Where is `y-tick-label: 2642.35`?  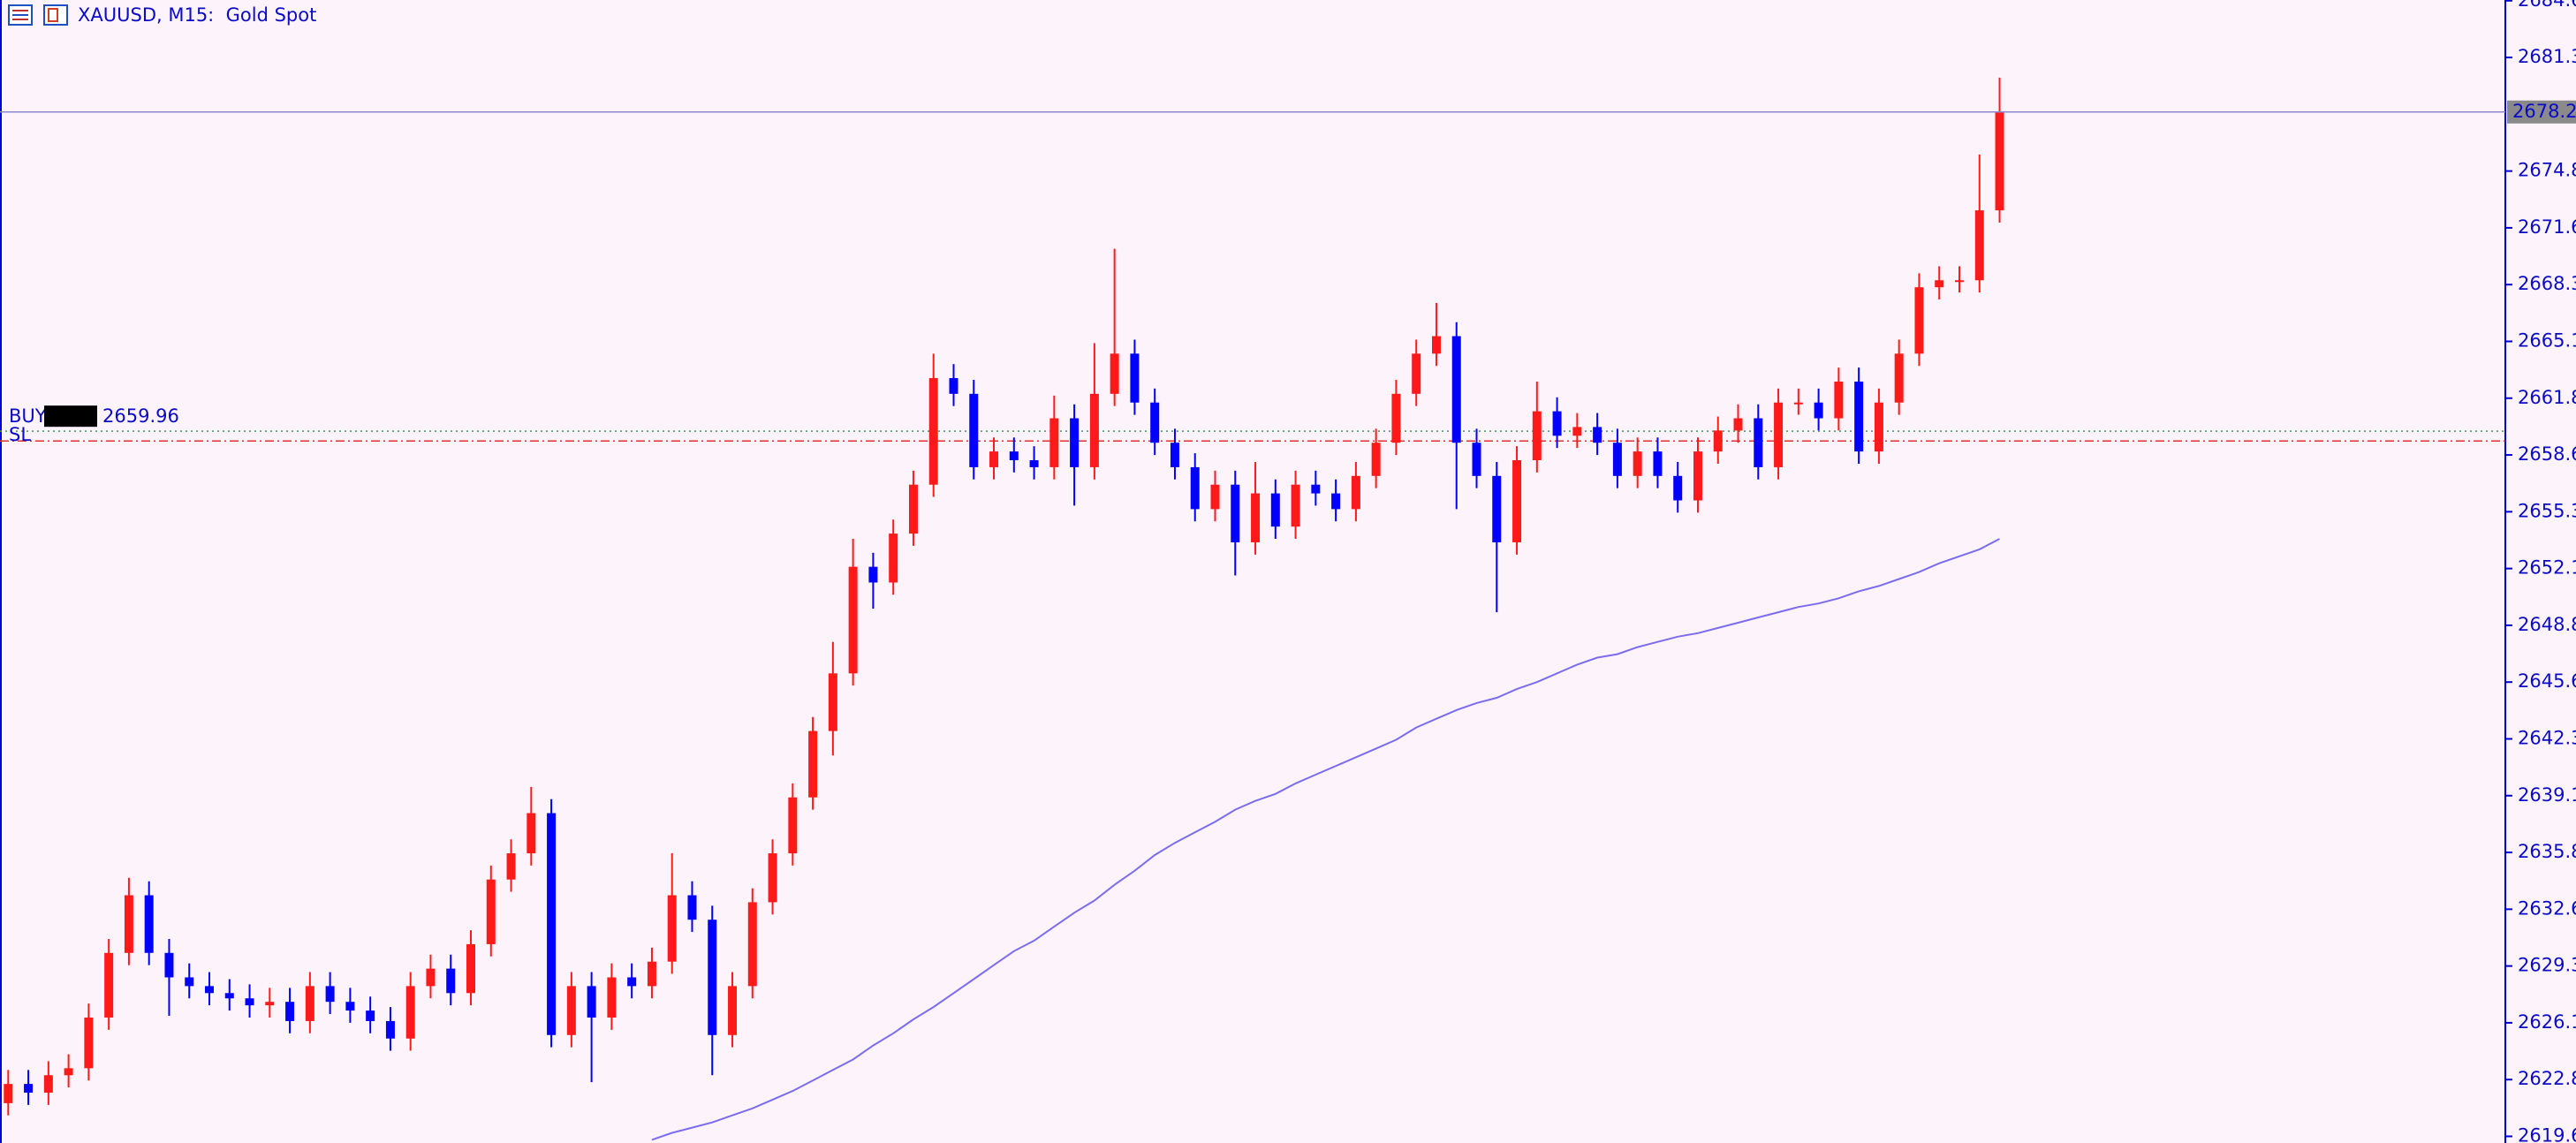 y-tick-label: 2642.35 is located at coordinates (2547, 737).